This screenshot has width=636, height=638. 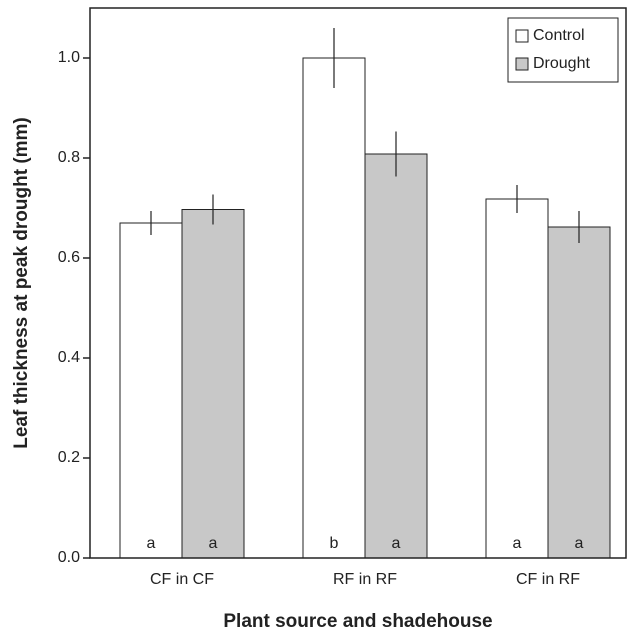 I want to click on y-tick-label: 0.6, so click(x=69, y=257).